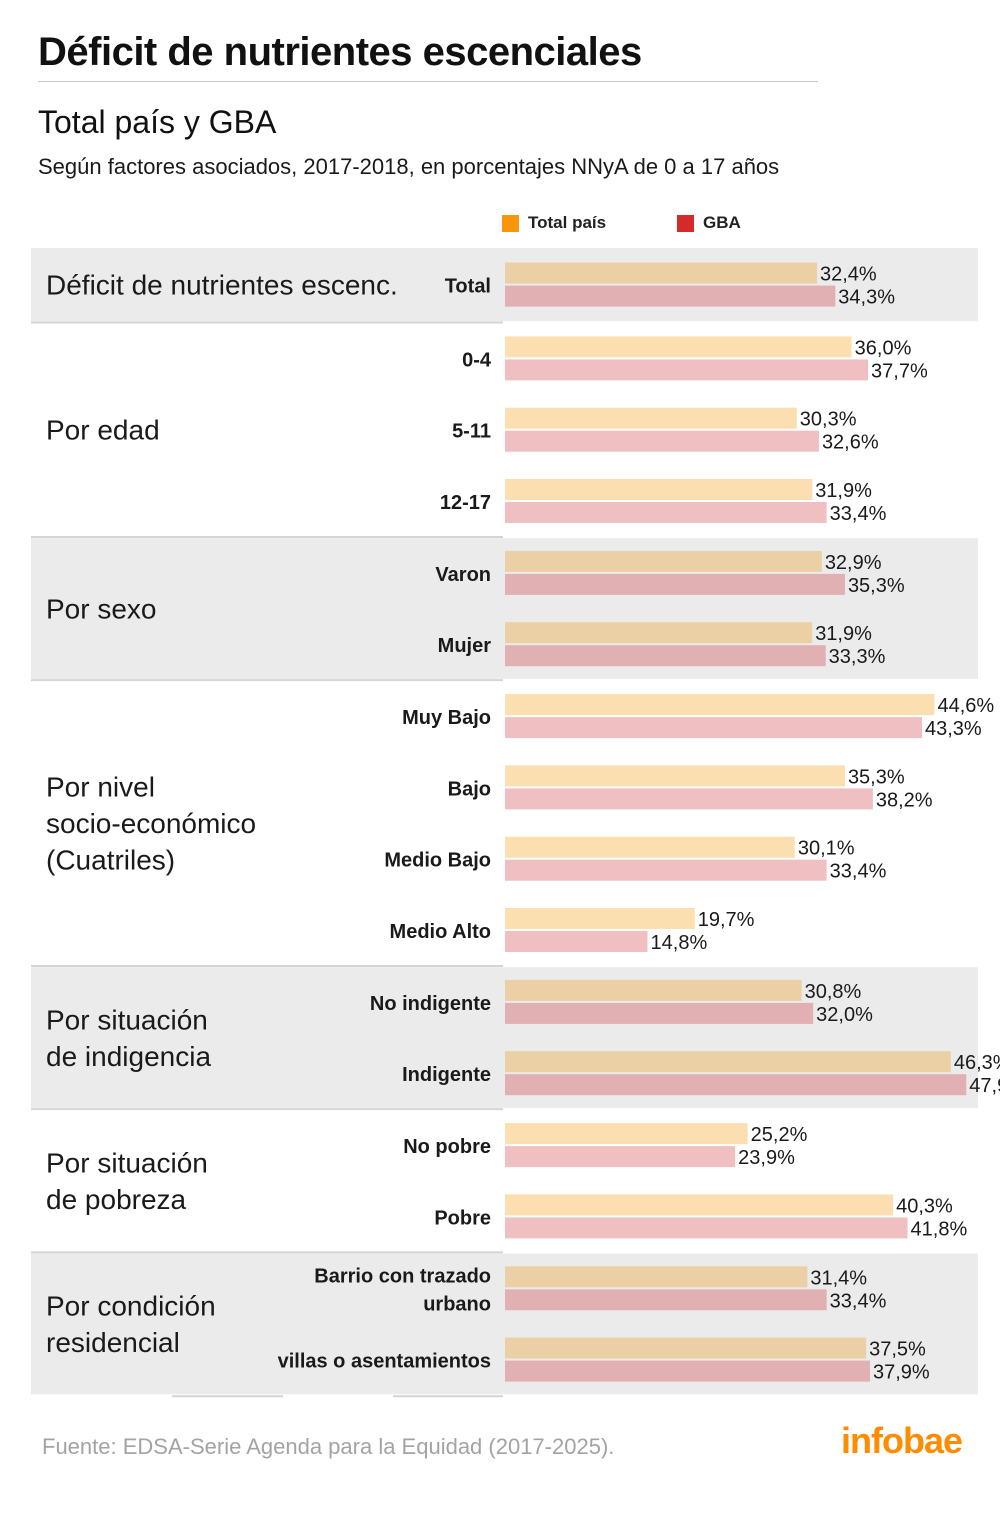 The width and height of the screenshot is (1000, 1524). What do you see at coordinates (924, 1206) in the screenshot?
I see `category-pobre-value-total-pais: 40,3%` at bounding box center [924, 1206].